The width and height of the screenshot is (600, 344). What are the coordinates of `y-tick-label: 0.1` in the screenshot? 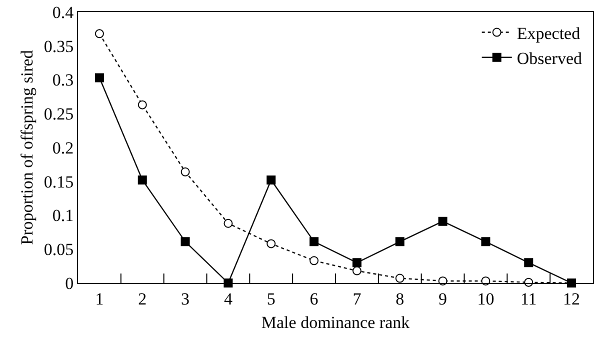 It's located at (63, 216).